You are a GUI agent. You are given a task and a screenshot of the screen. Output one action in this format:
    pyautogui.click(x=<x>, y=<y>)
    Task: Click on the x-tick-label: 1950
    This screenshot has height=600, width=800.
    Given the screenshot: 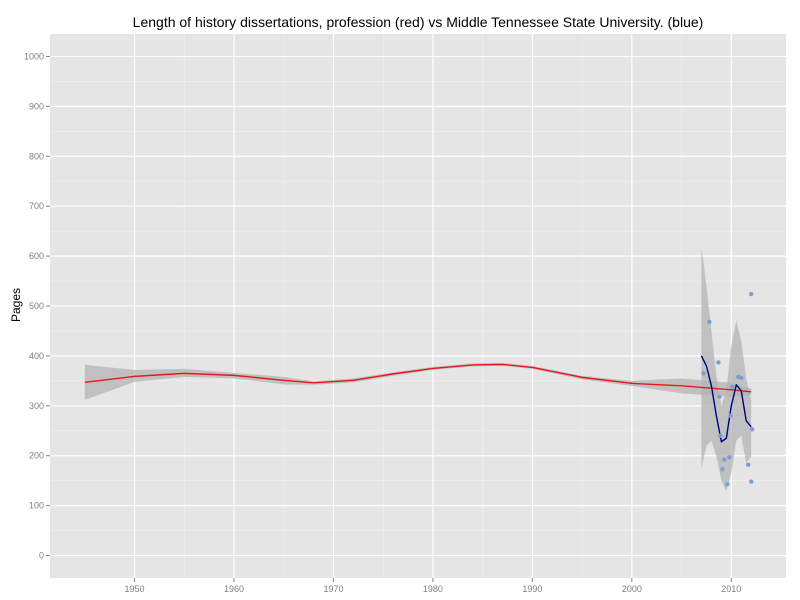 What is the action you would take?
    pyautogui.click(x=135, y=589)
    